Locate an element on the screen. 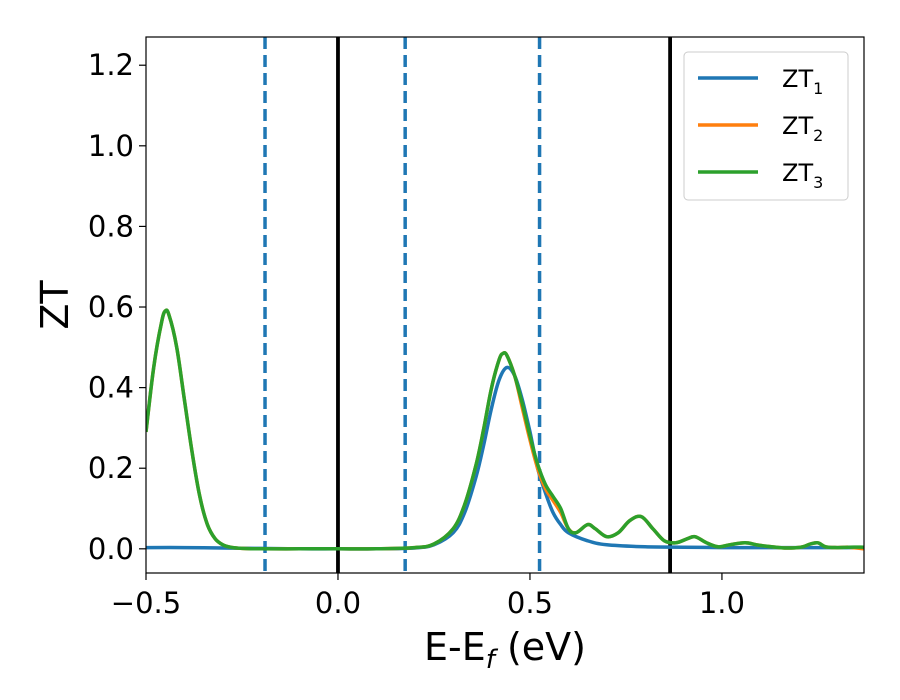  x-tick-label-1: 0.0 is located at coordinates (338, 603).